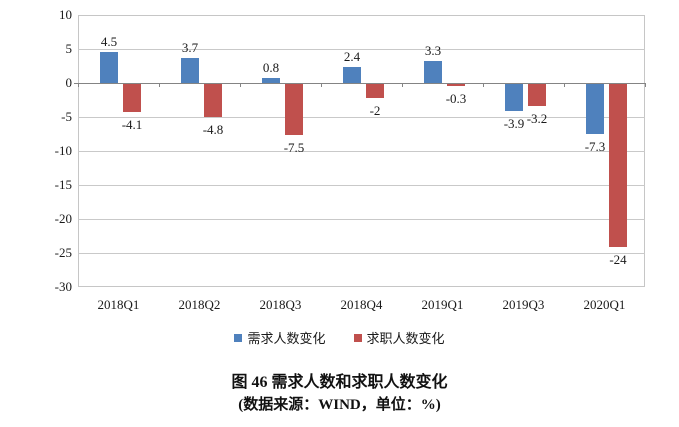 The height and width of the screenshot is (427, 679). What do you see at coordinates (339, 405) in the screenshot?
I see `figure-caption-source: (数据来源：WIND，单位：%)` at bounding box center [339, 405].